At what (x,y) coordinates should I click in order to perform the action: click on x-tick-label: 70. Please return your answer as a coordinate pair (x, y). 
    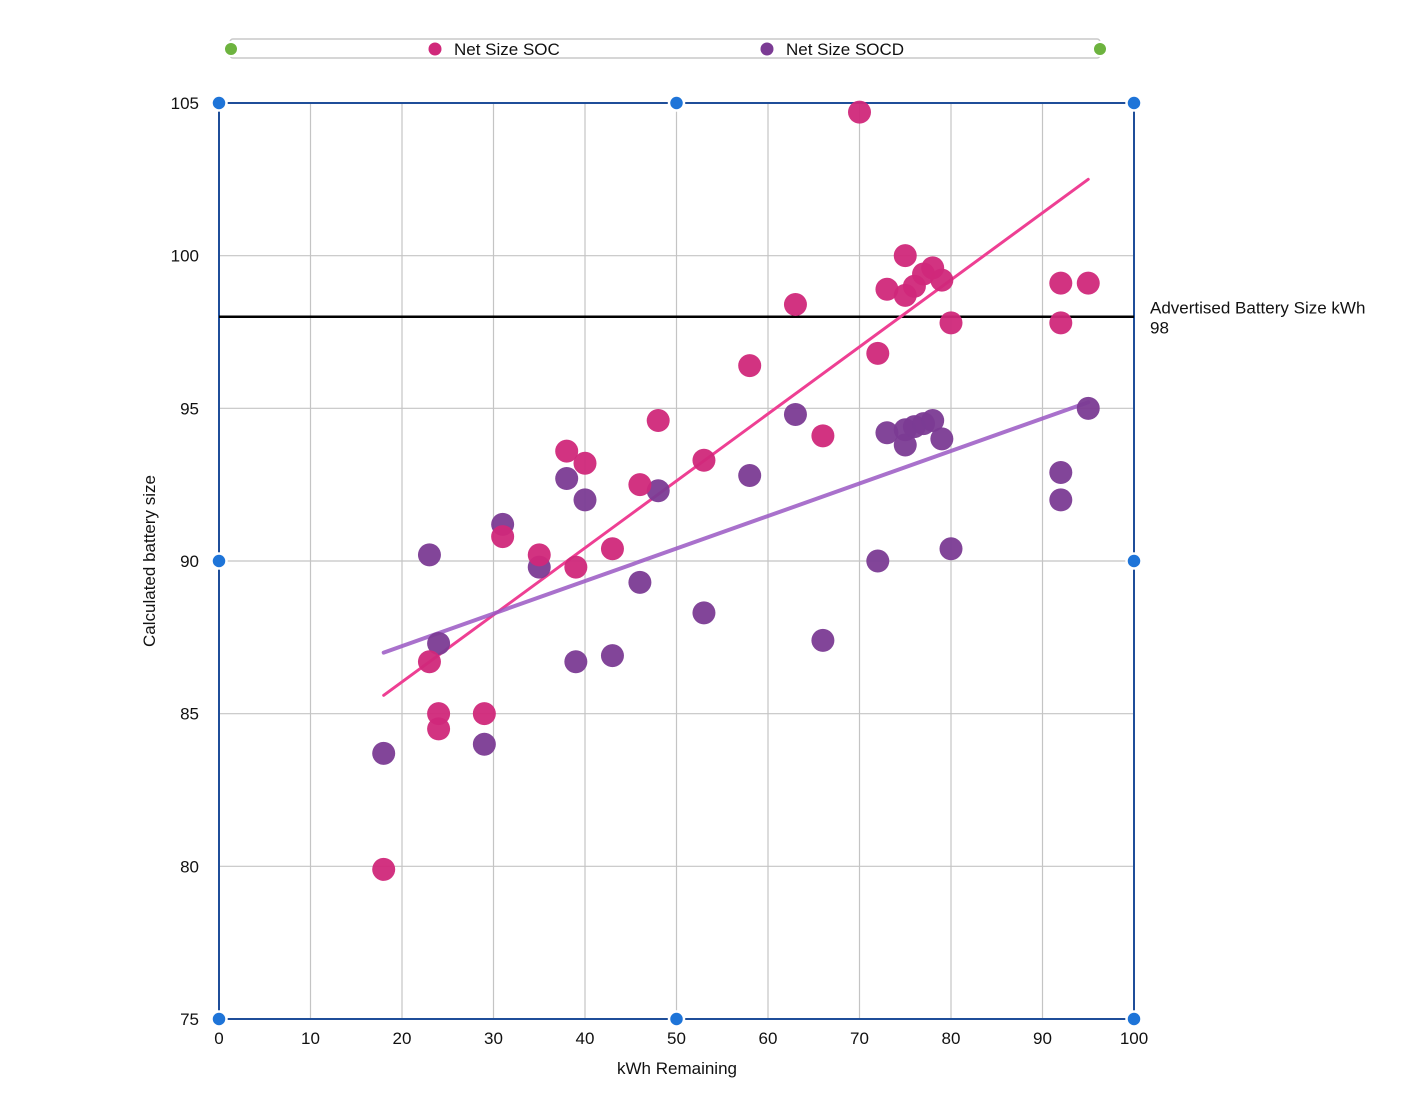
    Looking at the image, I should click on (859, 1038).